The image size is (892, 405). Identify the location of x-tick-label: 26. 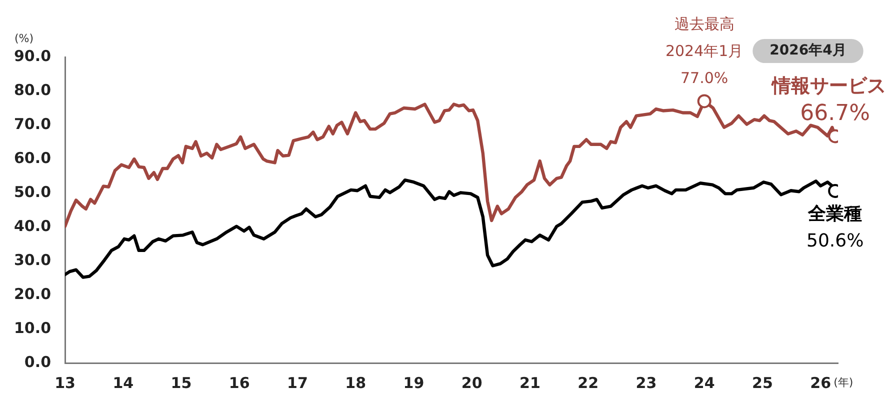
(820, 383).